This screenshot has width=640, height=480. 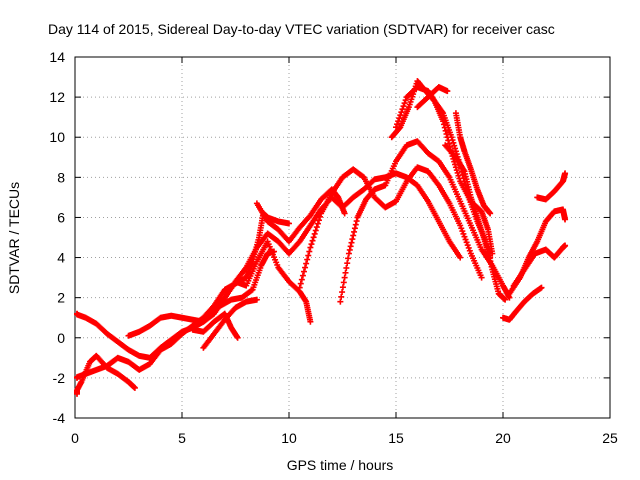 What do you see at coordinates (61, 298) in the screenshot?
I see `y-tick-label: 2` at bounding box center [61, 298].